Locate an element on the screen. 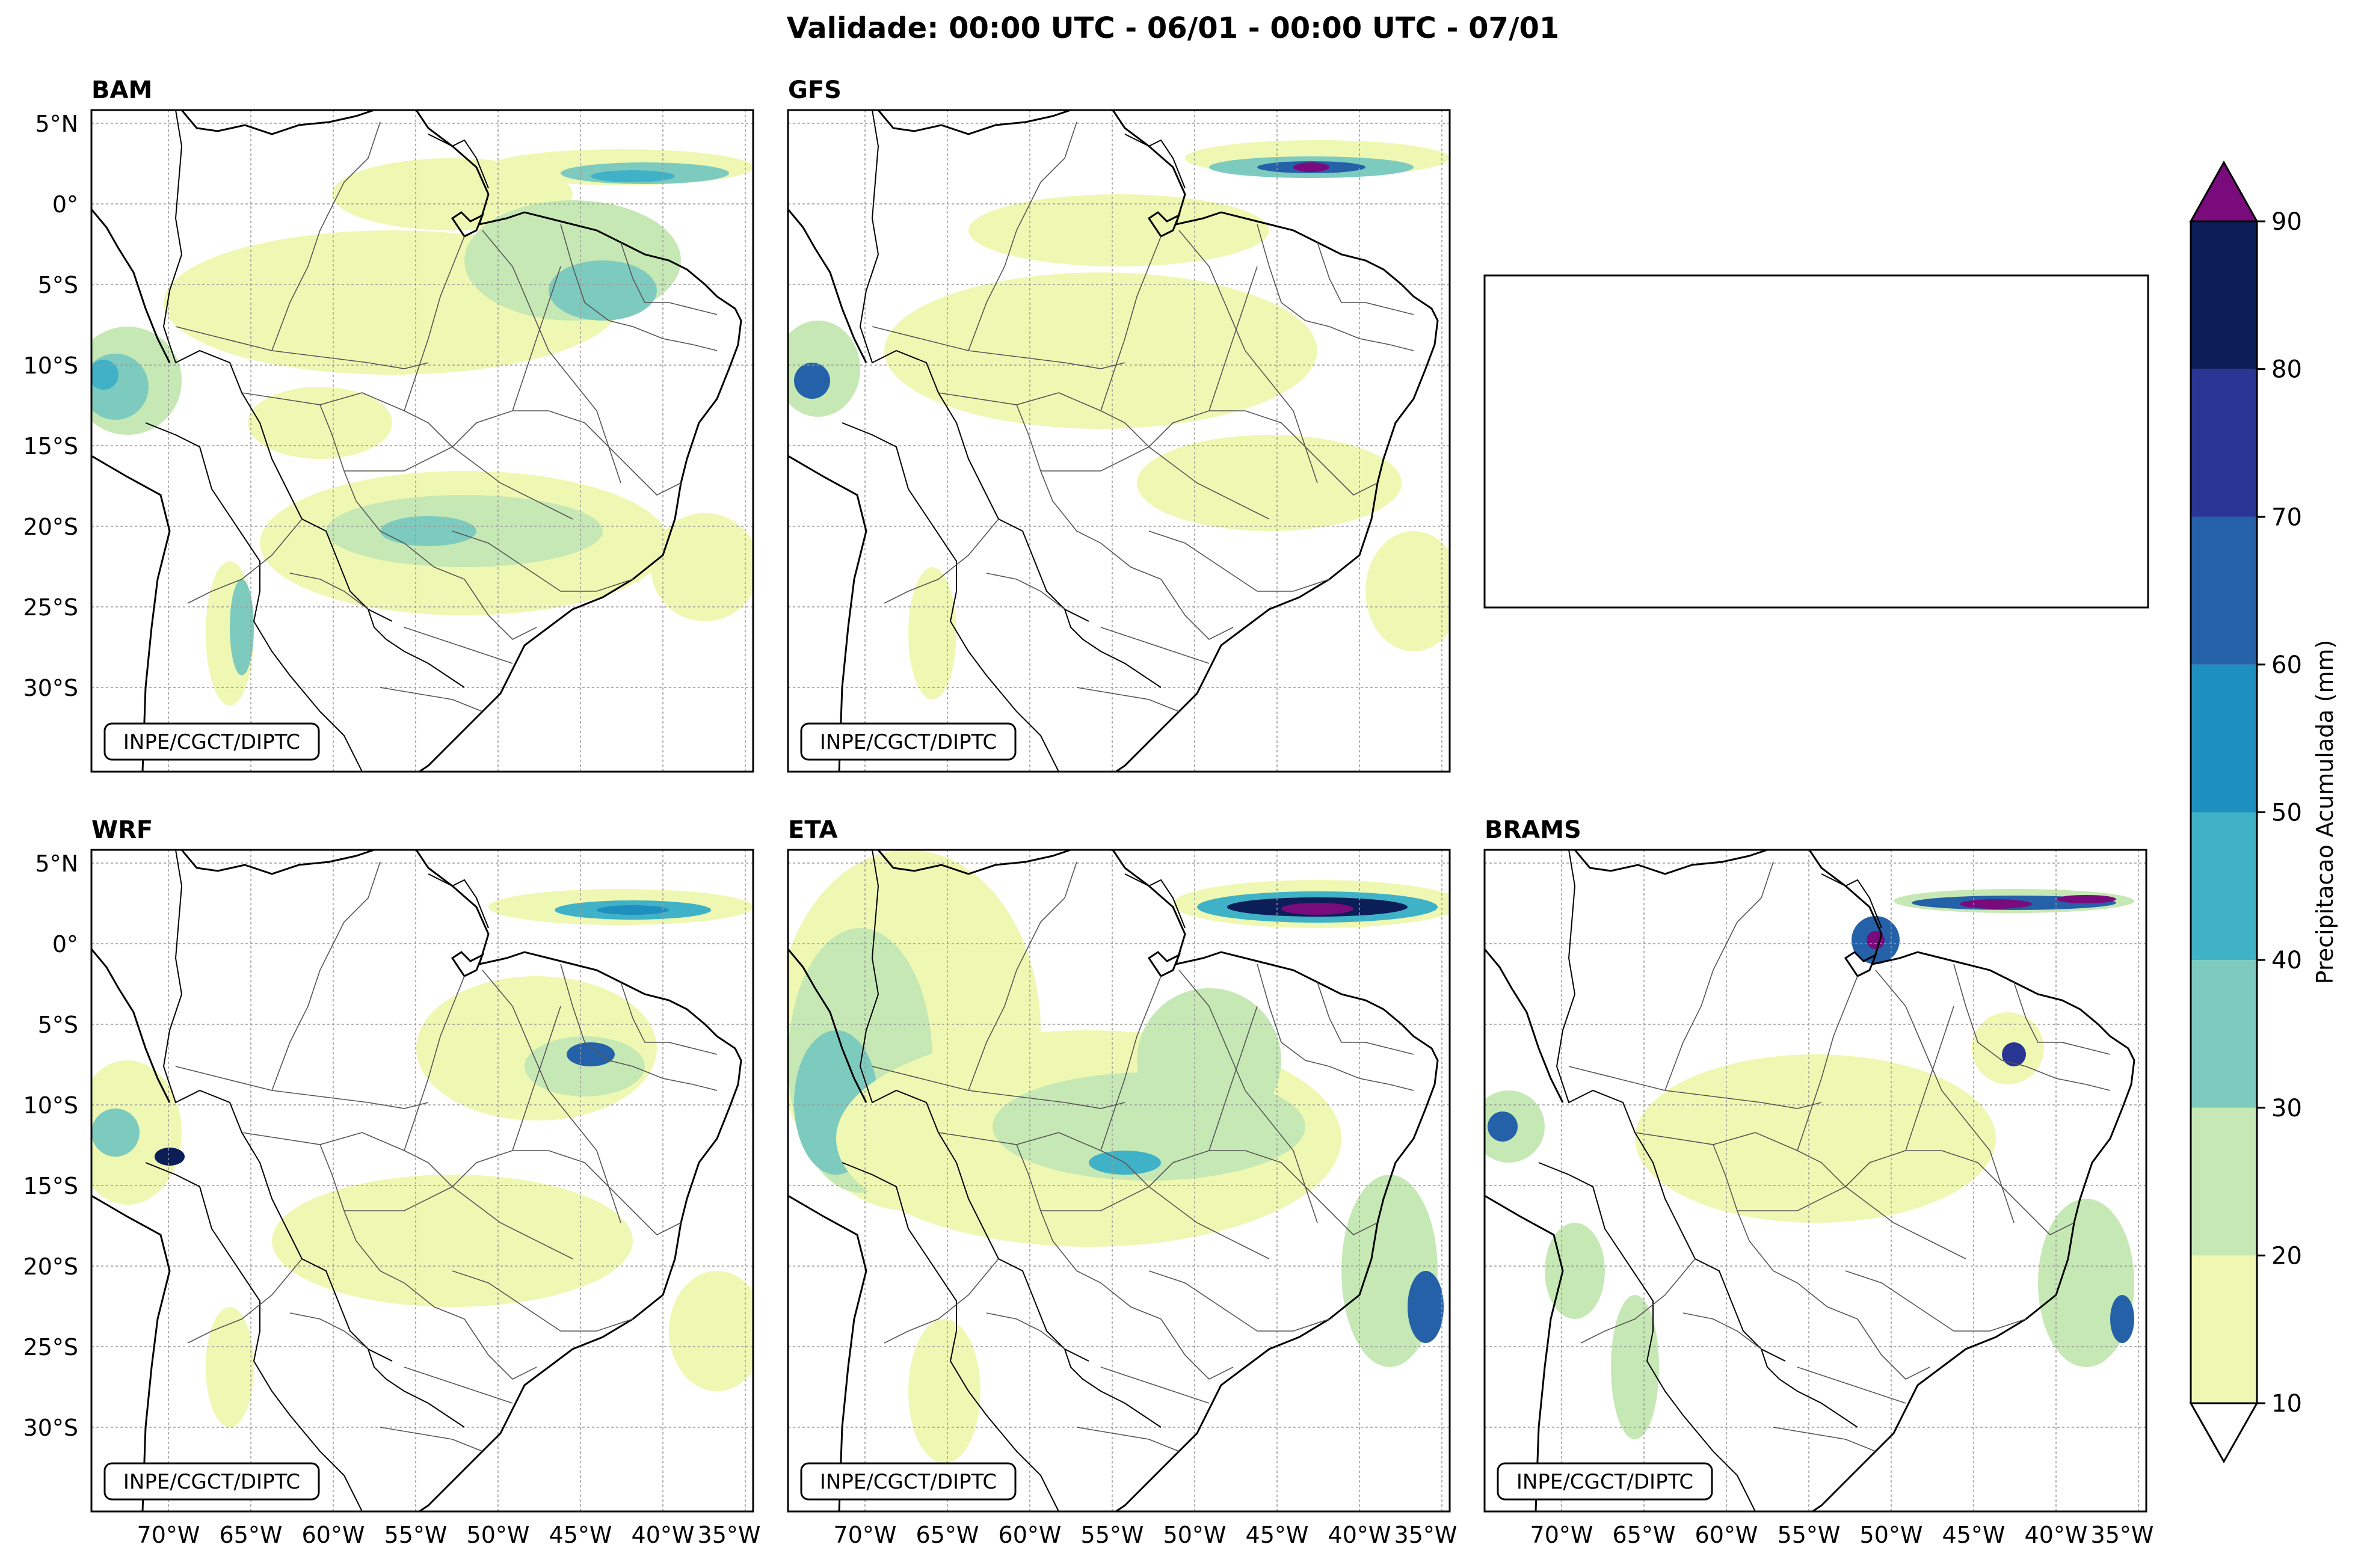  empty-panel is located at coordinates (1816, 442).